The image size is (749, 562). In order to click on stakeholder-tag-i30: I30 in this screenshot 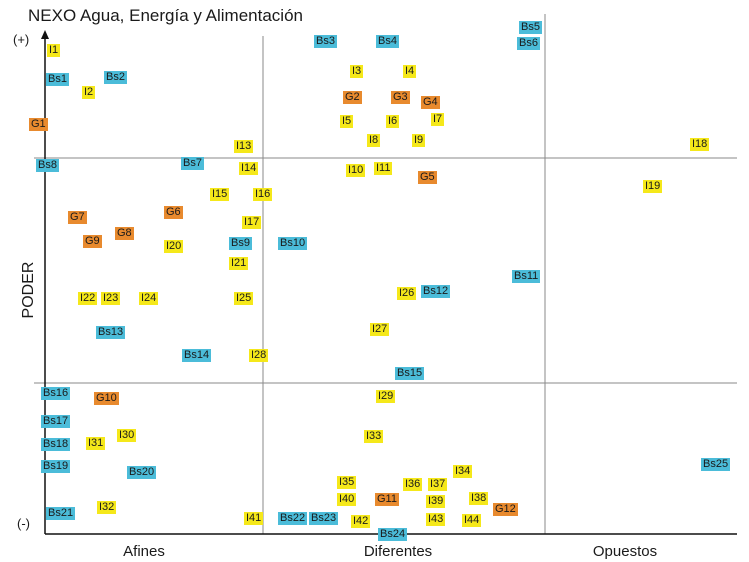, I will do `click(127, 435)`.